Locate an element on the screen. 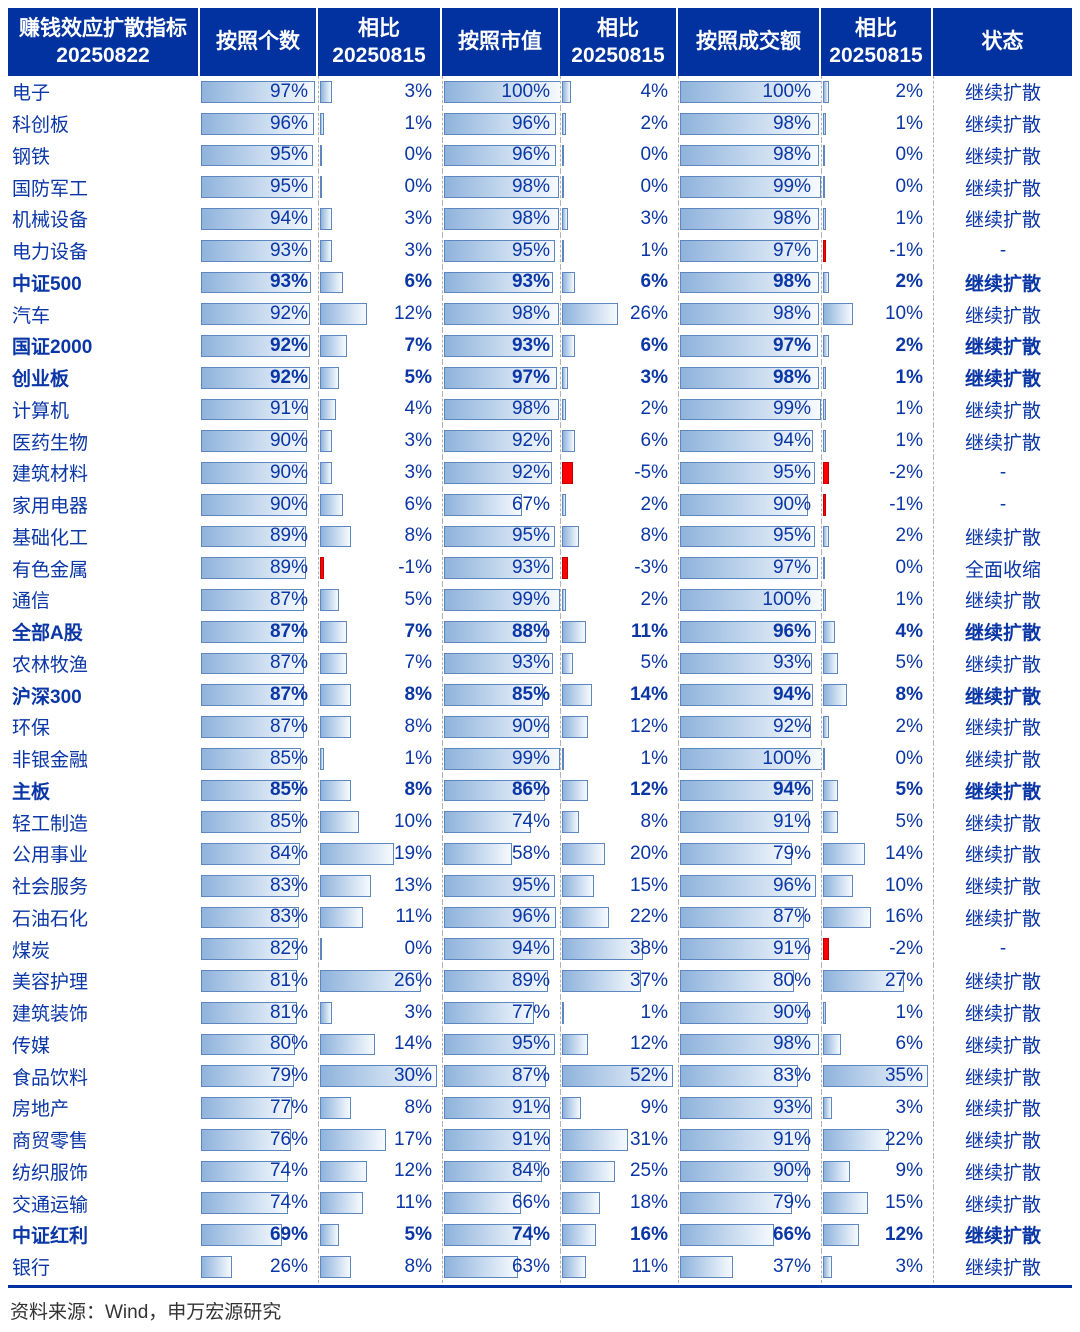 The width and height of the screenshot is (1080, 1332). table-row: 公用事业 84% 19% 58% 20% 79% 14% 继续扩散 is located at coordinates (540, 854).